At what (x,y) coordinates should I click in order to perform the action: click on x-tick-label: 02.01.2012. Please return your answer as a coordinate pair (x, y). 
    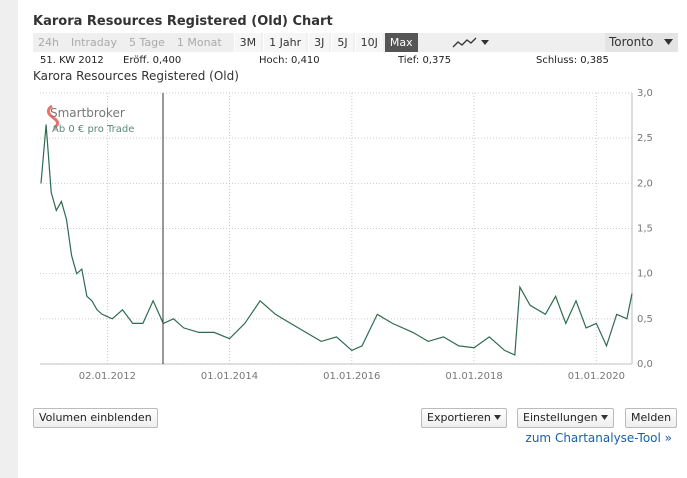
    Looking at the image, I should click on (107, 376).